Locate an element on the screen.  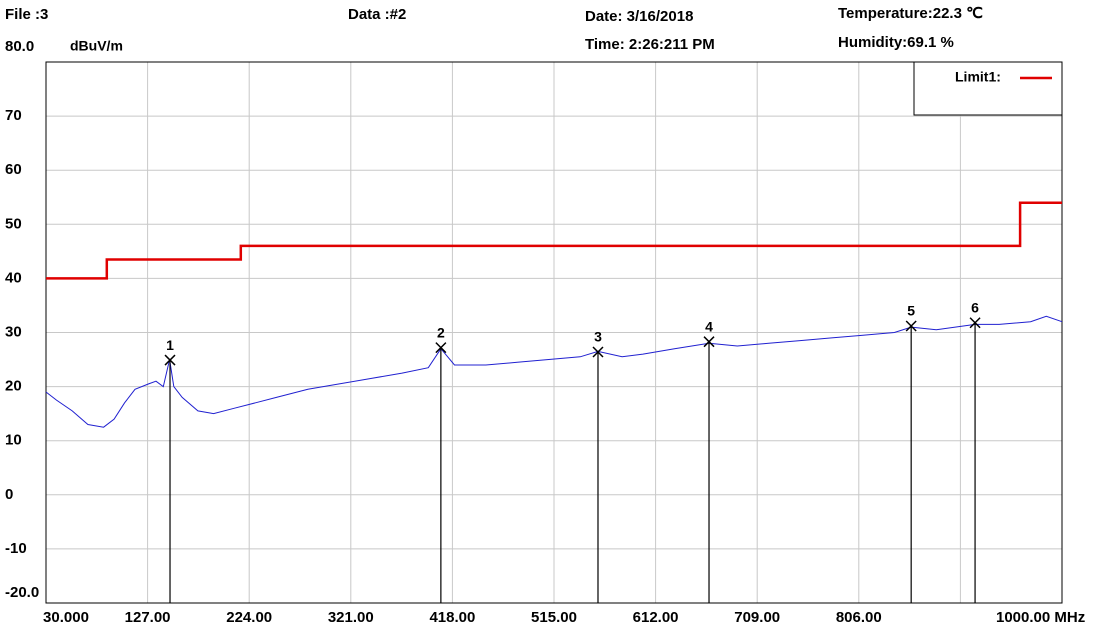
x-tick-label: 224.00 is located at coordinates (249, 617).